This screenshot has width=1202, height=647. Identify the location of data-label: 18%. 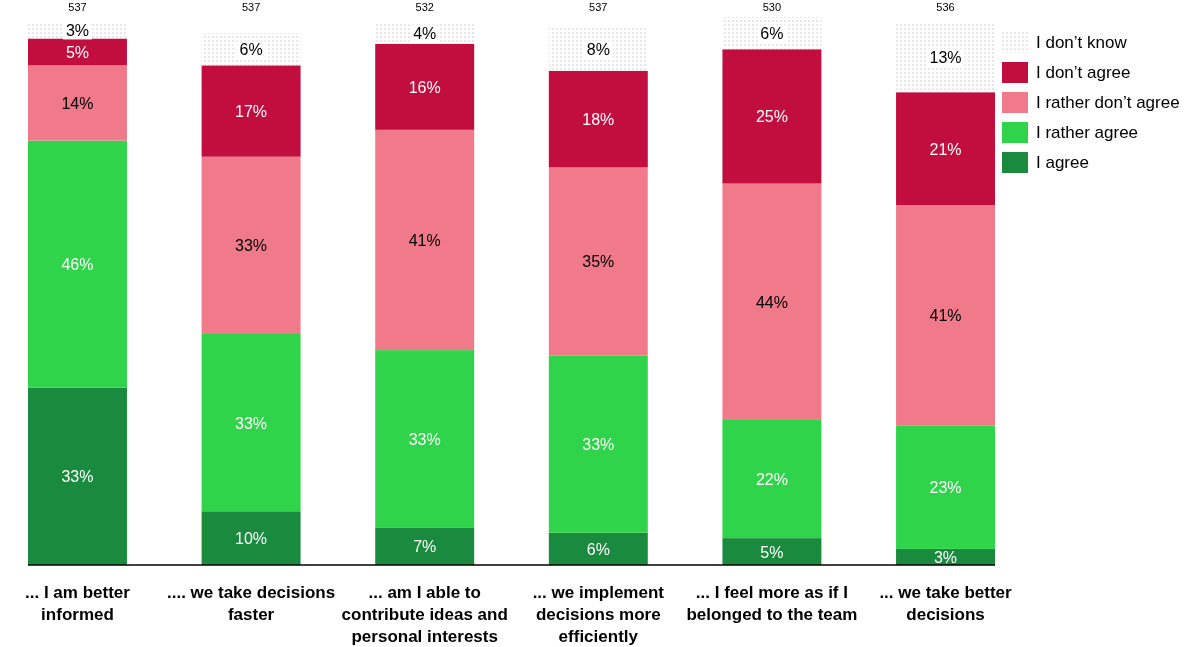
(598, 120).